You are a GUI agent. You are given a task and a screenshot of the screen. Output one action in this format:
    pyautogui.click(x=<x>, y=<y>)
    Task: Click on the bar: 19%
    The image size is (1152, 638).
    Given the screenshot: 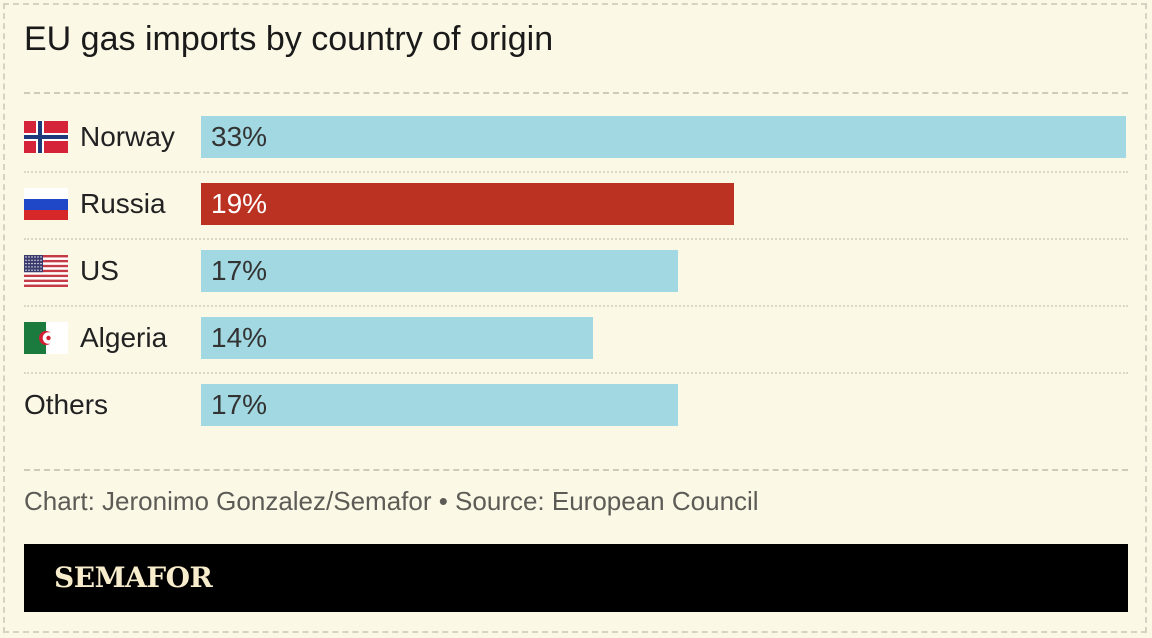 What is the action you would take?
    pyautogui.click(x=467, y=204)
    